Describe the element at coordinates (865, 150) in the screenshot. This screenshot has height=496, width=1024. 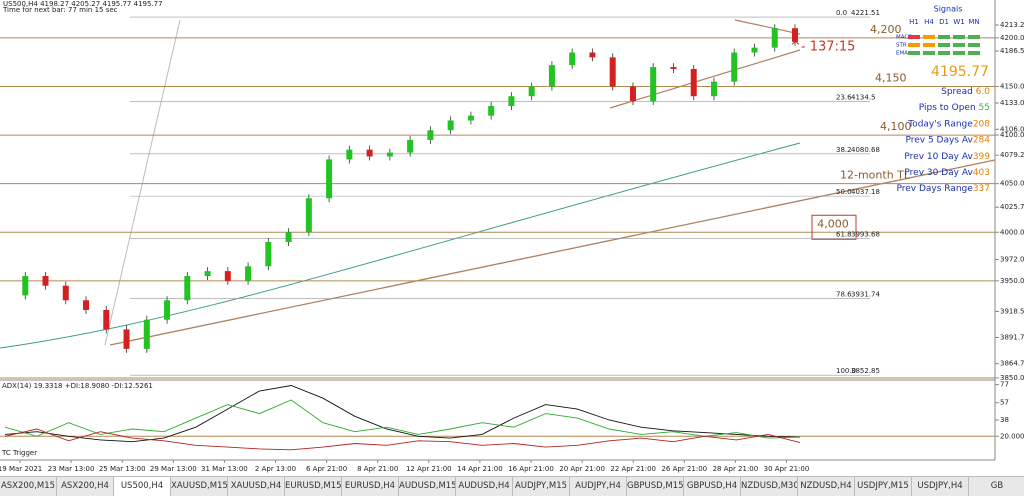
I see `fib-price: 4080.68` at that location.